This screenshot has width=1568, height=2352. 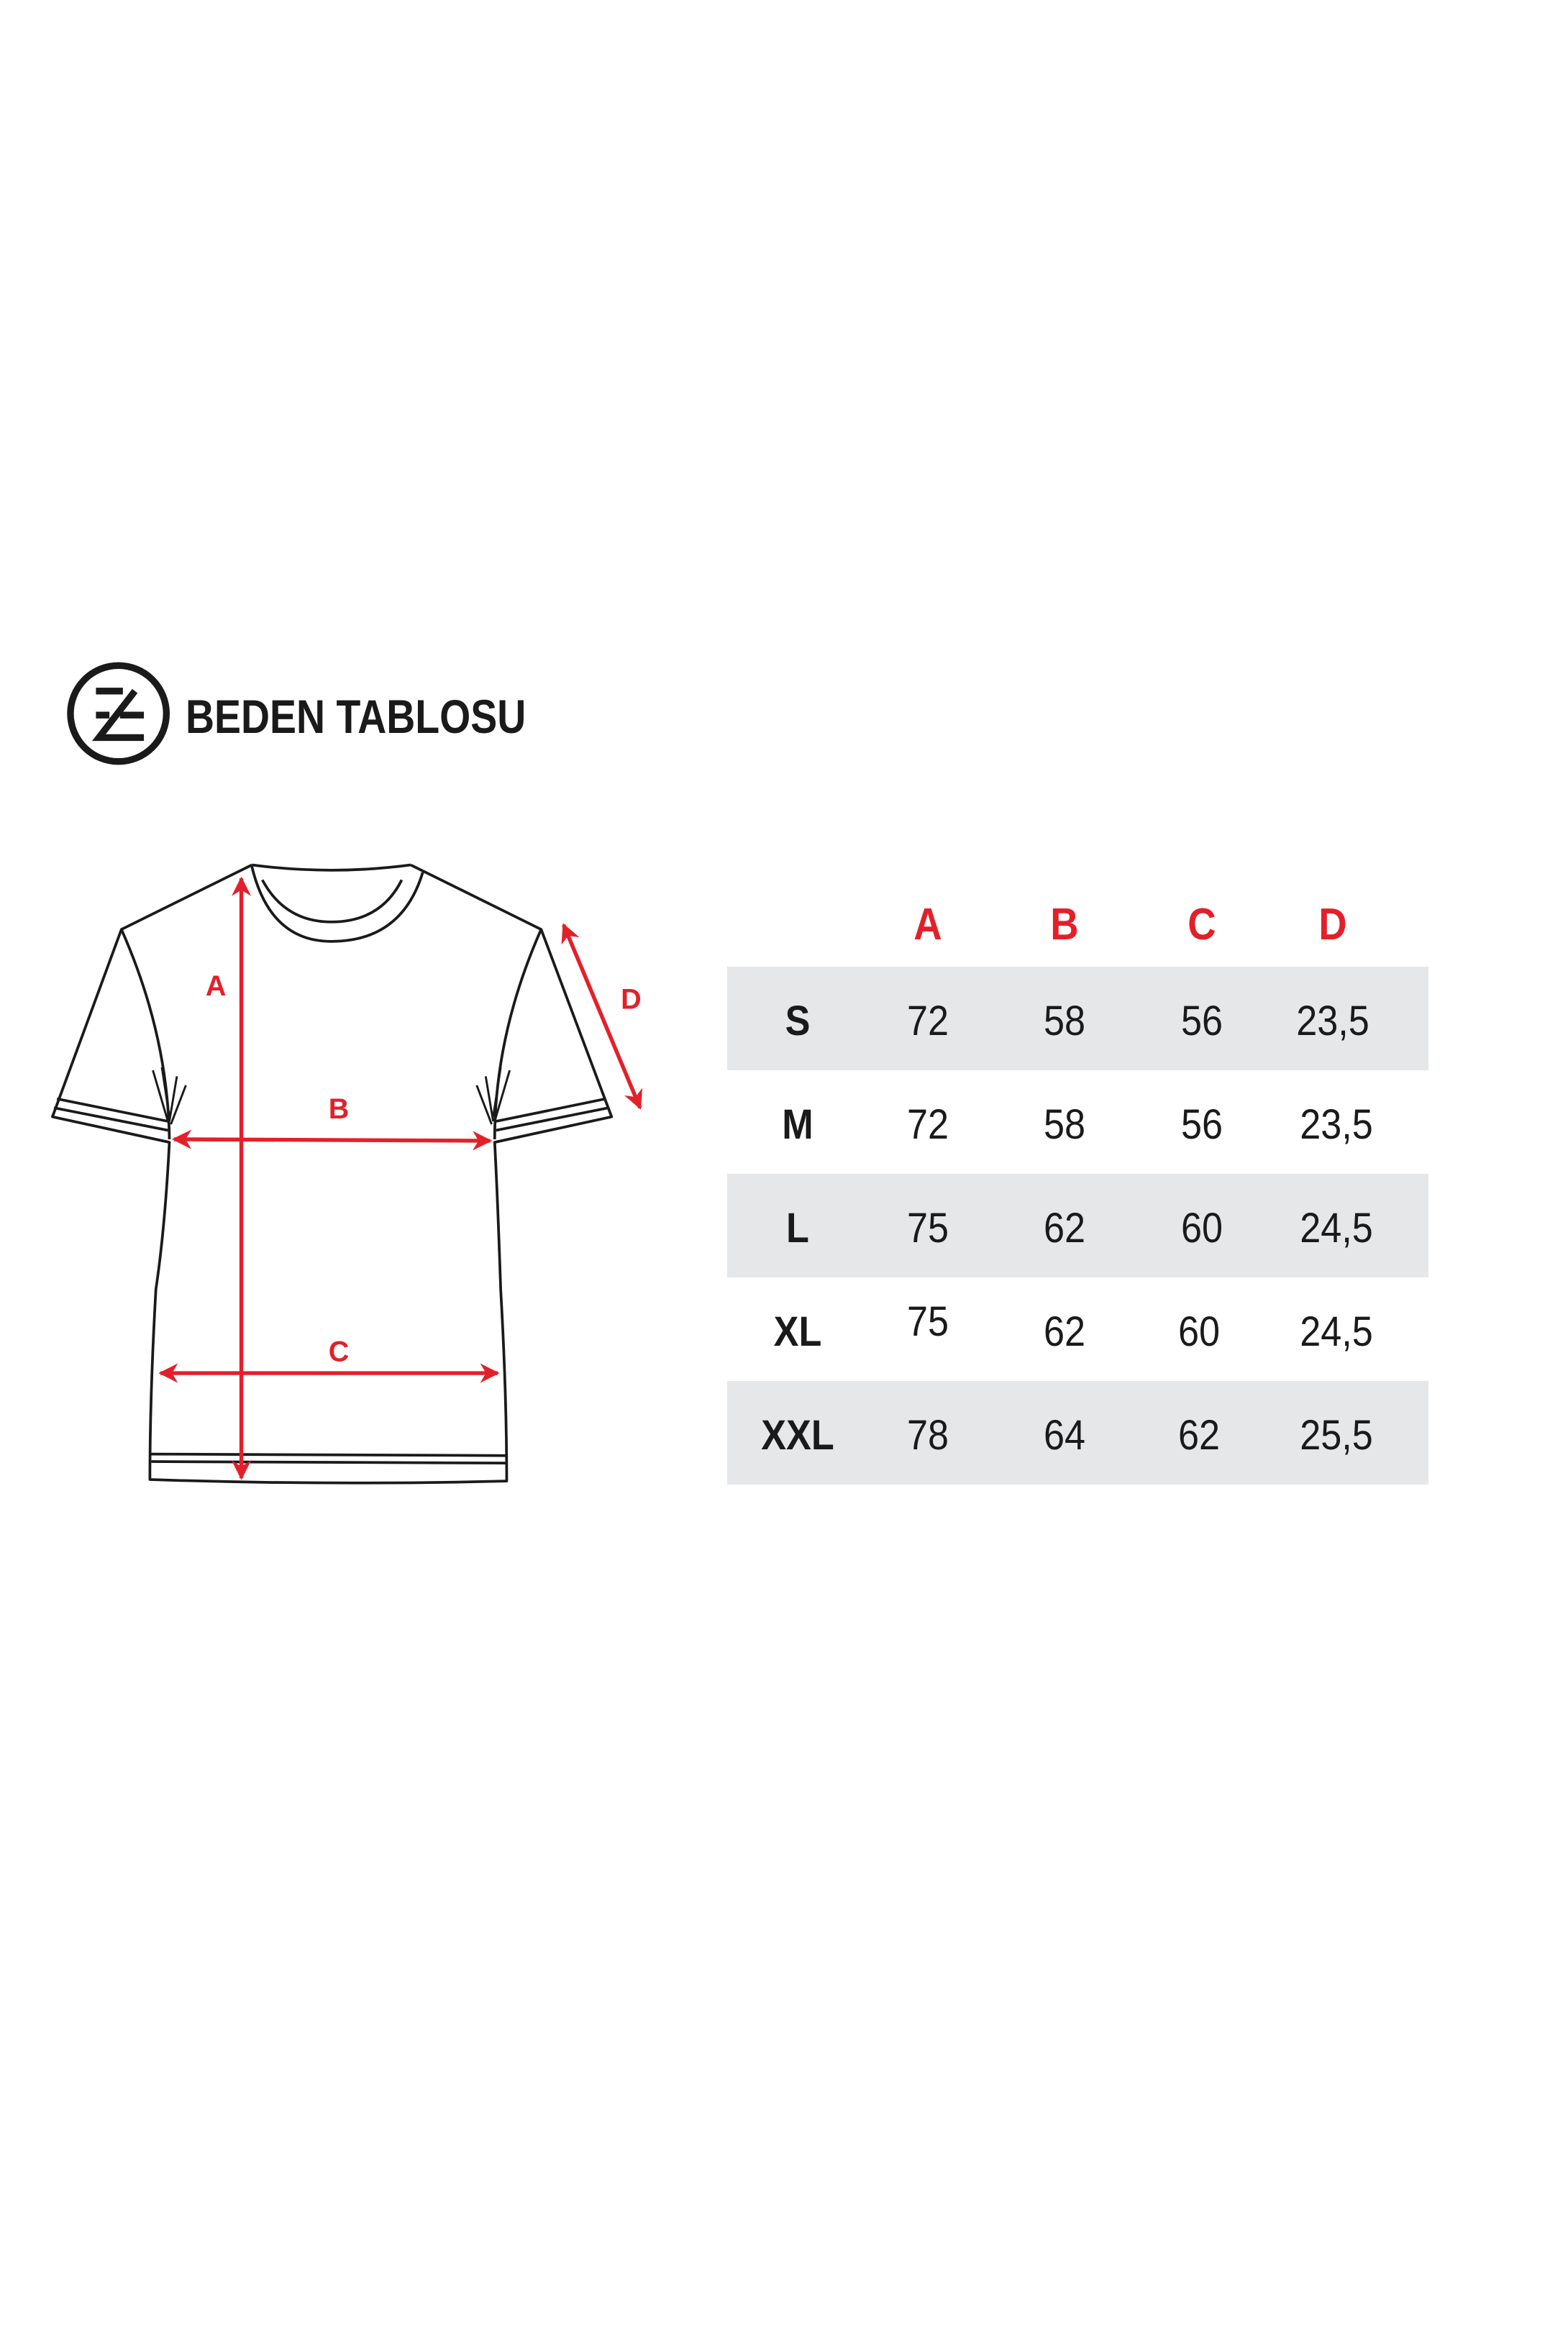 What do you see at coordinates (631, 1000) in the screenshot?
I see `label-d: D` at bounding box center [631, 1000].